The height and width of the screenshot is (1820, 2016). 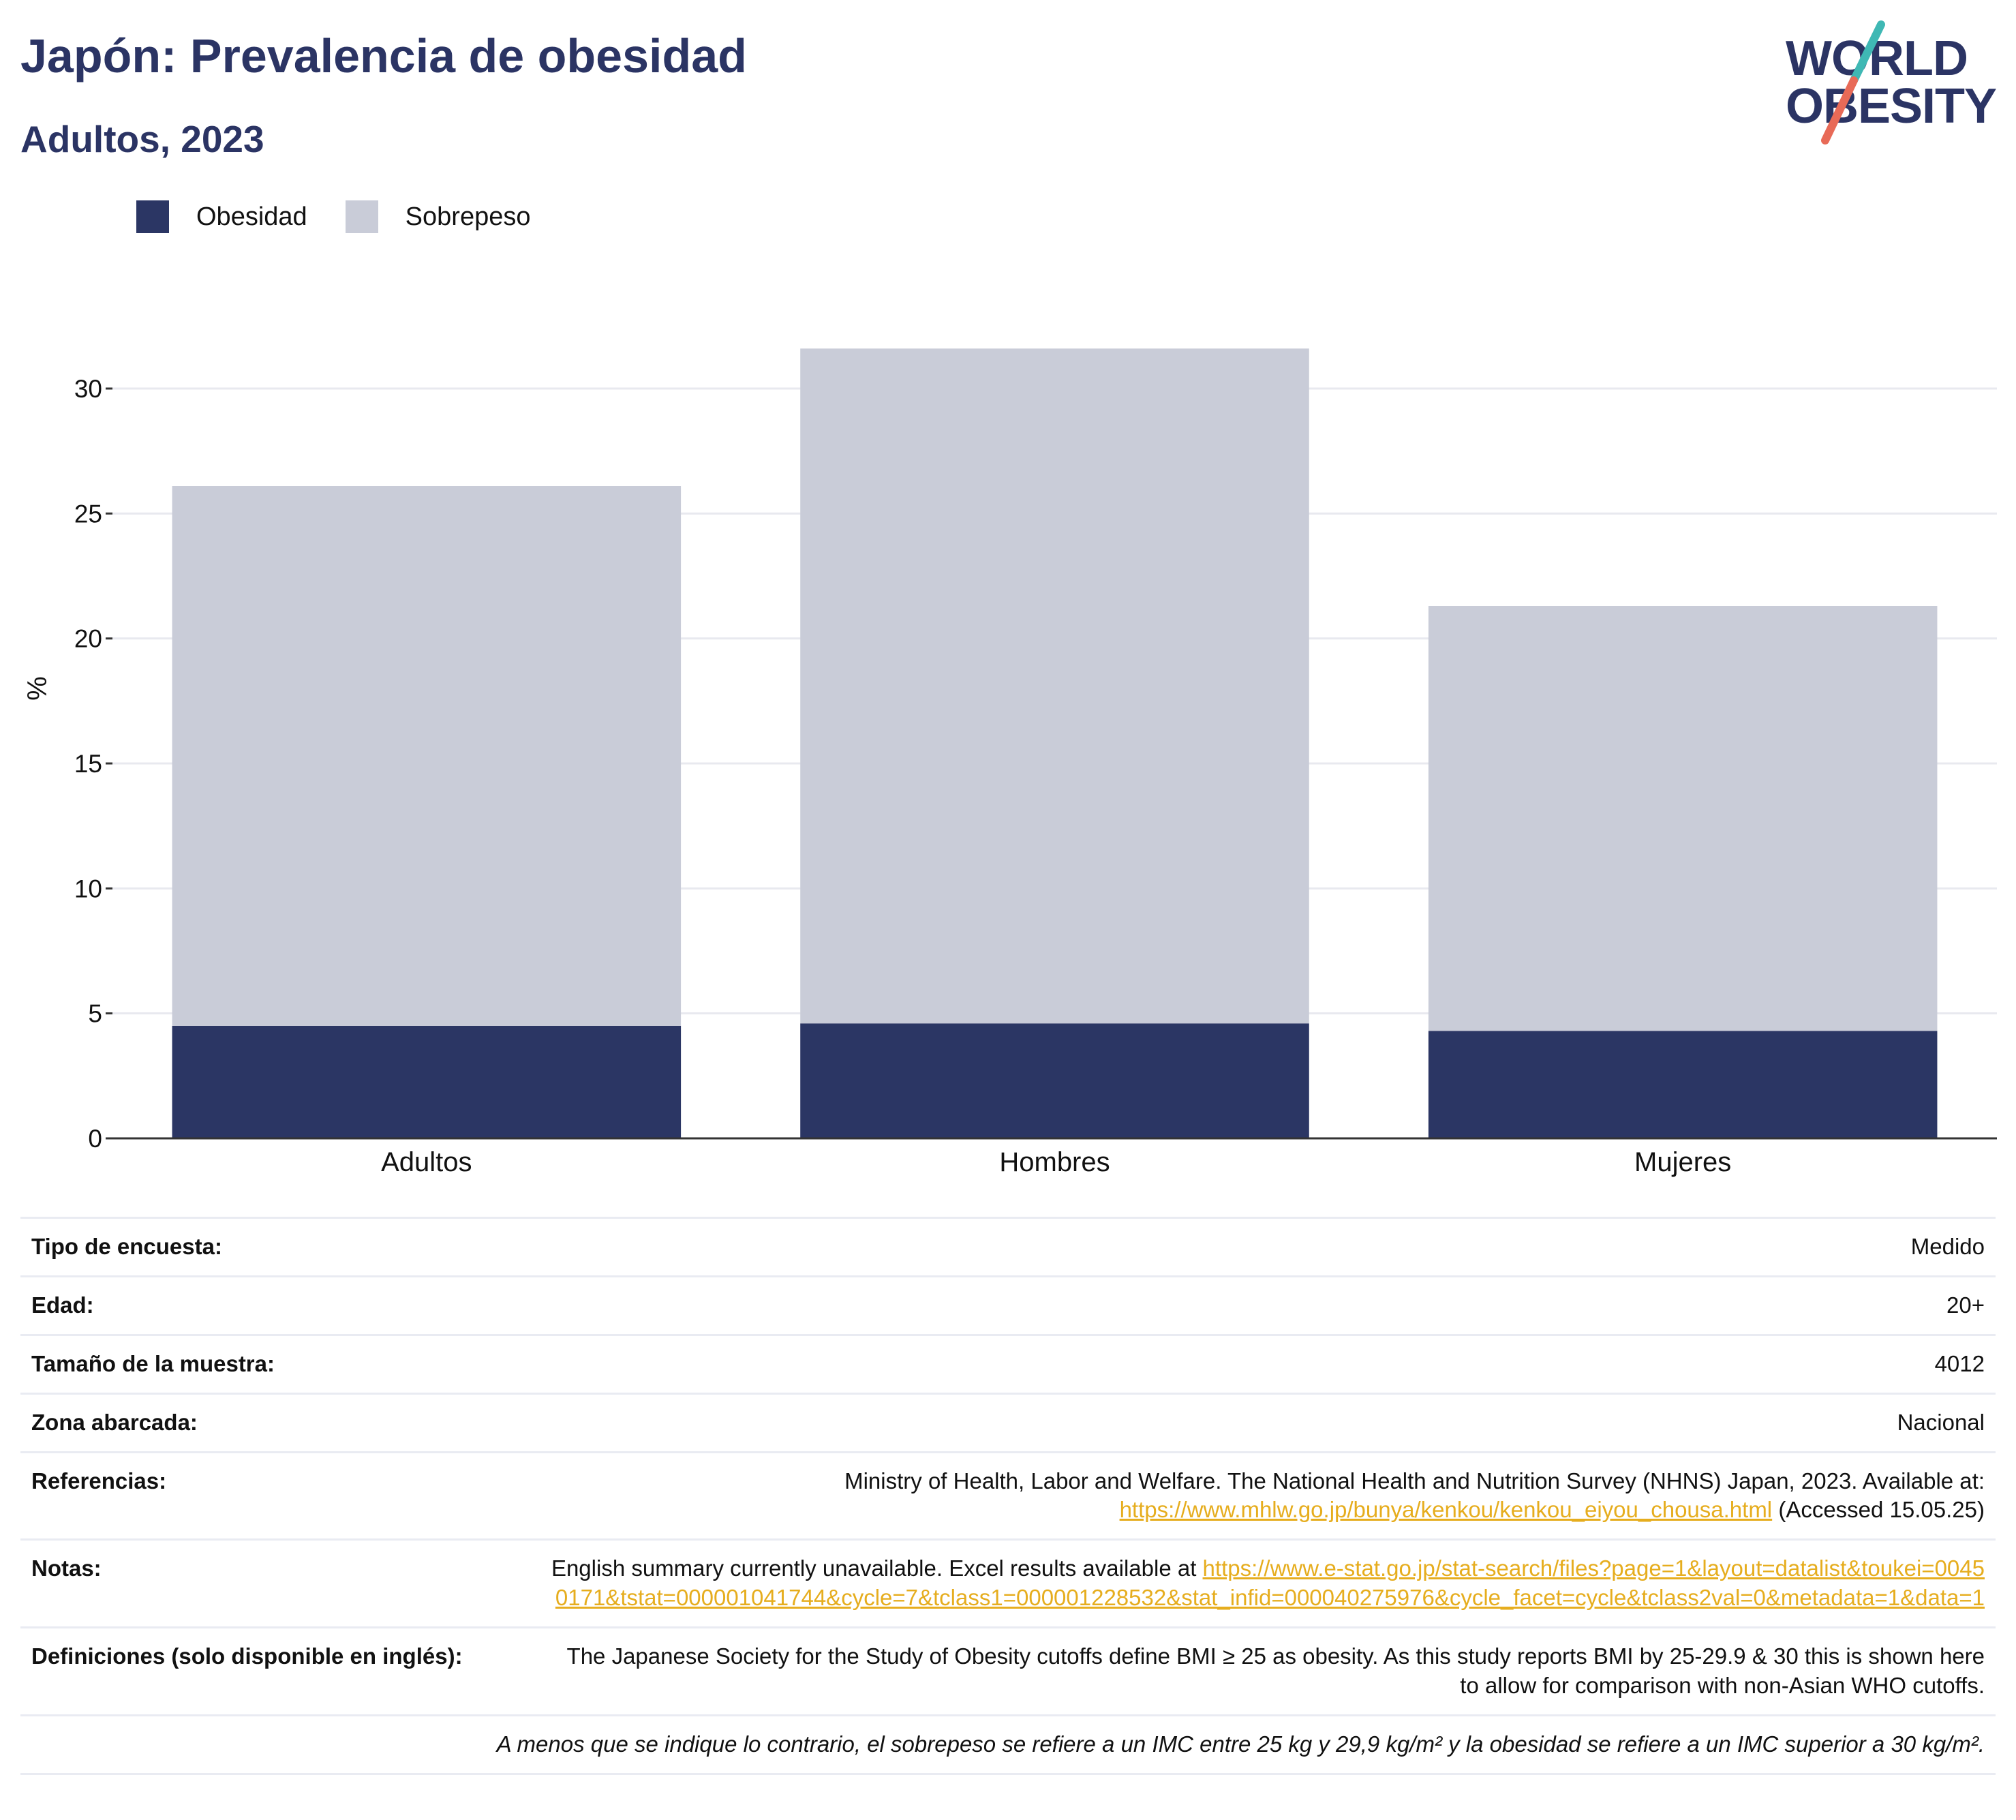 I want to click on y-tick-label: 5, so click(x=95, y=1014).